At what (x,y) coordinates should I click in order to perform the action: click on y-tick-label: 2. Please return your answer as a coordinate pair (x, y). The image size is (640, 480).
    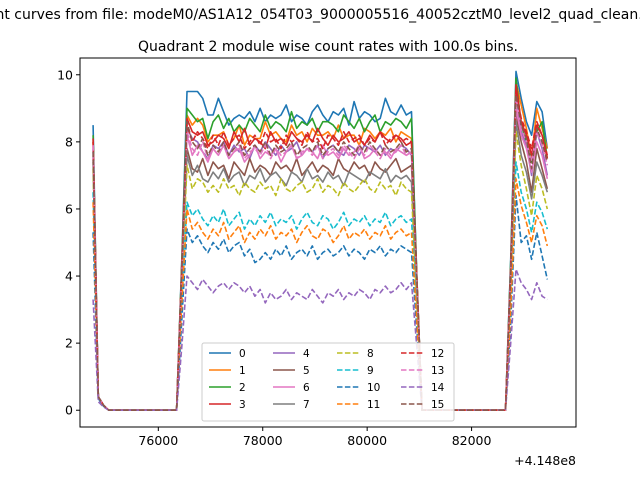
    Looking at the image, I should click on (69, 343).